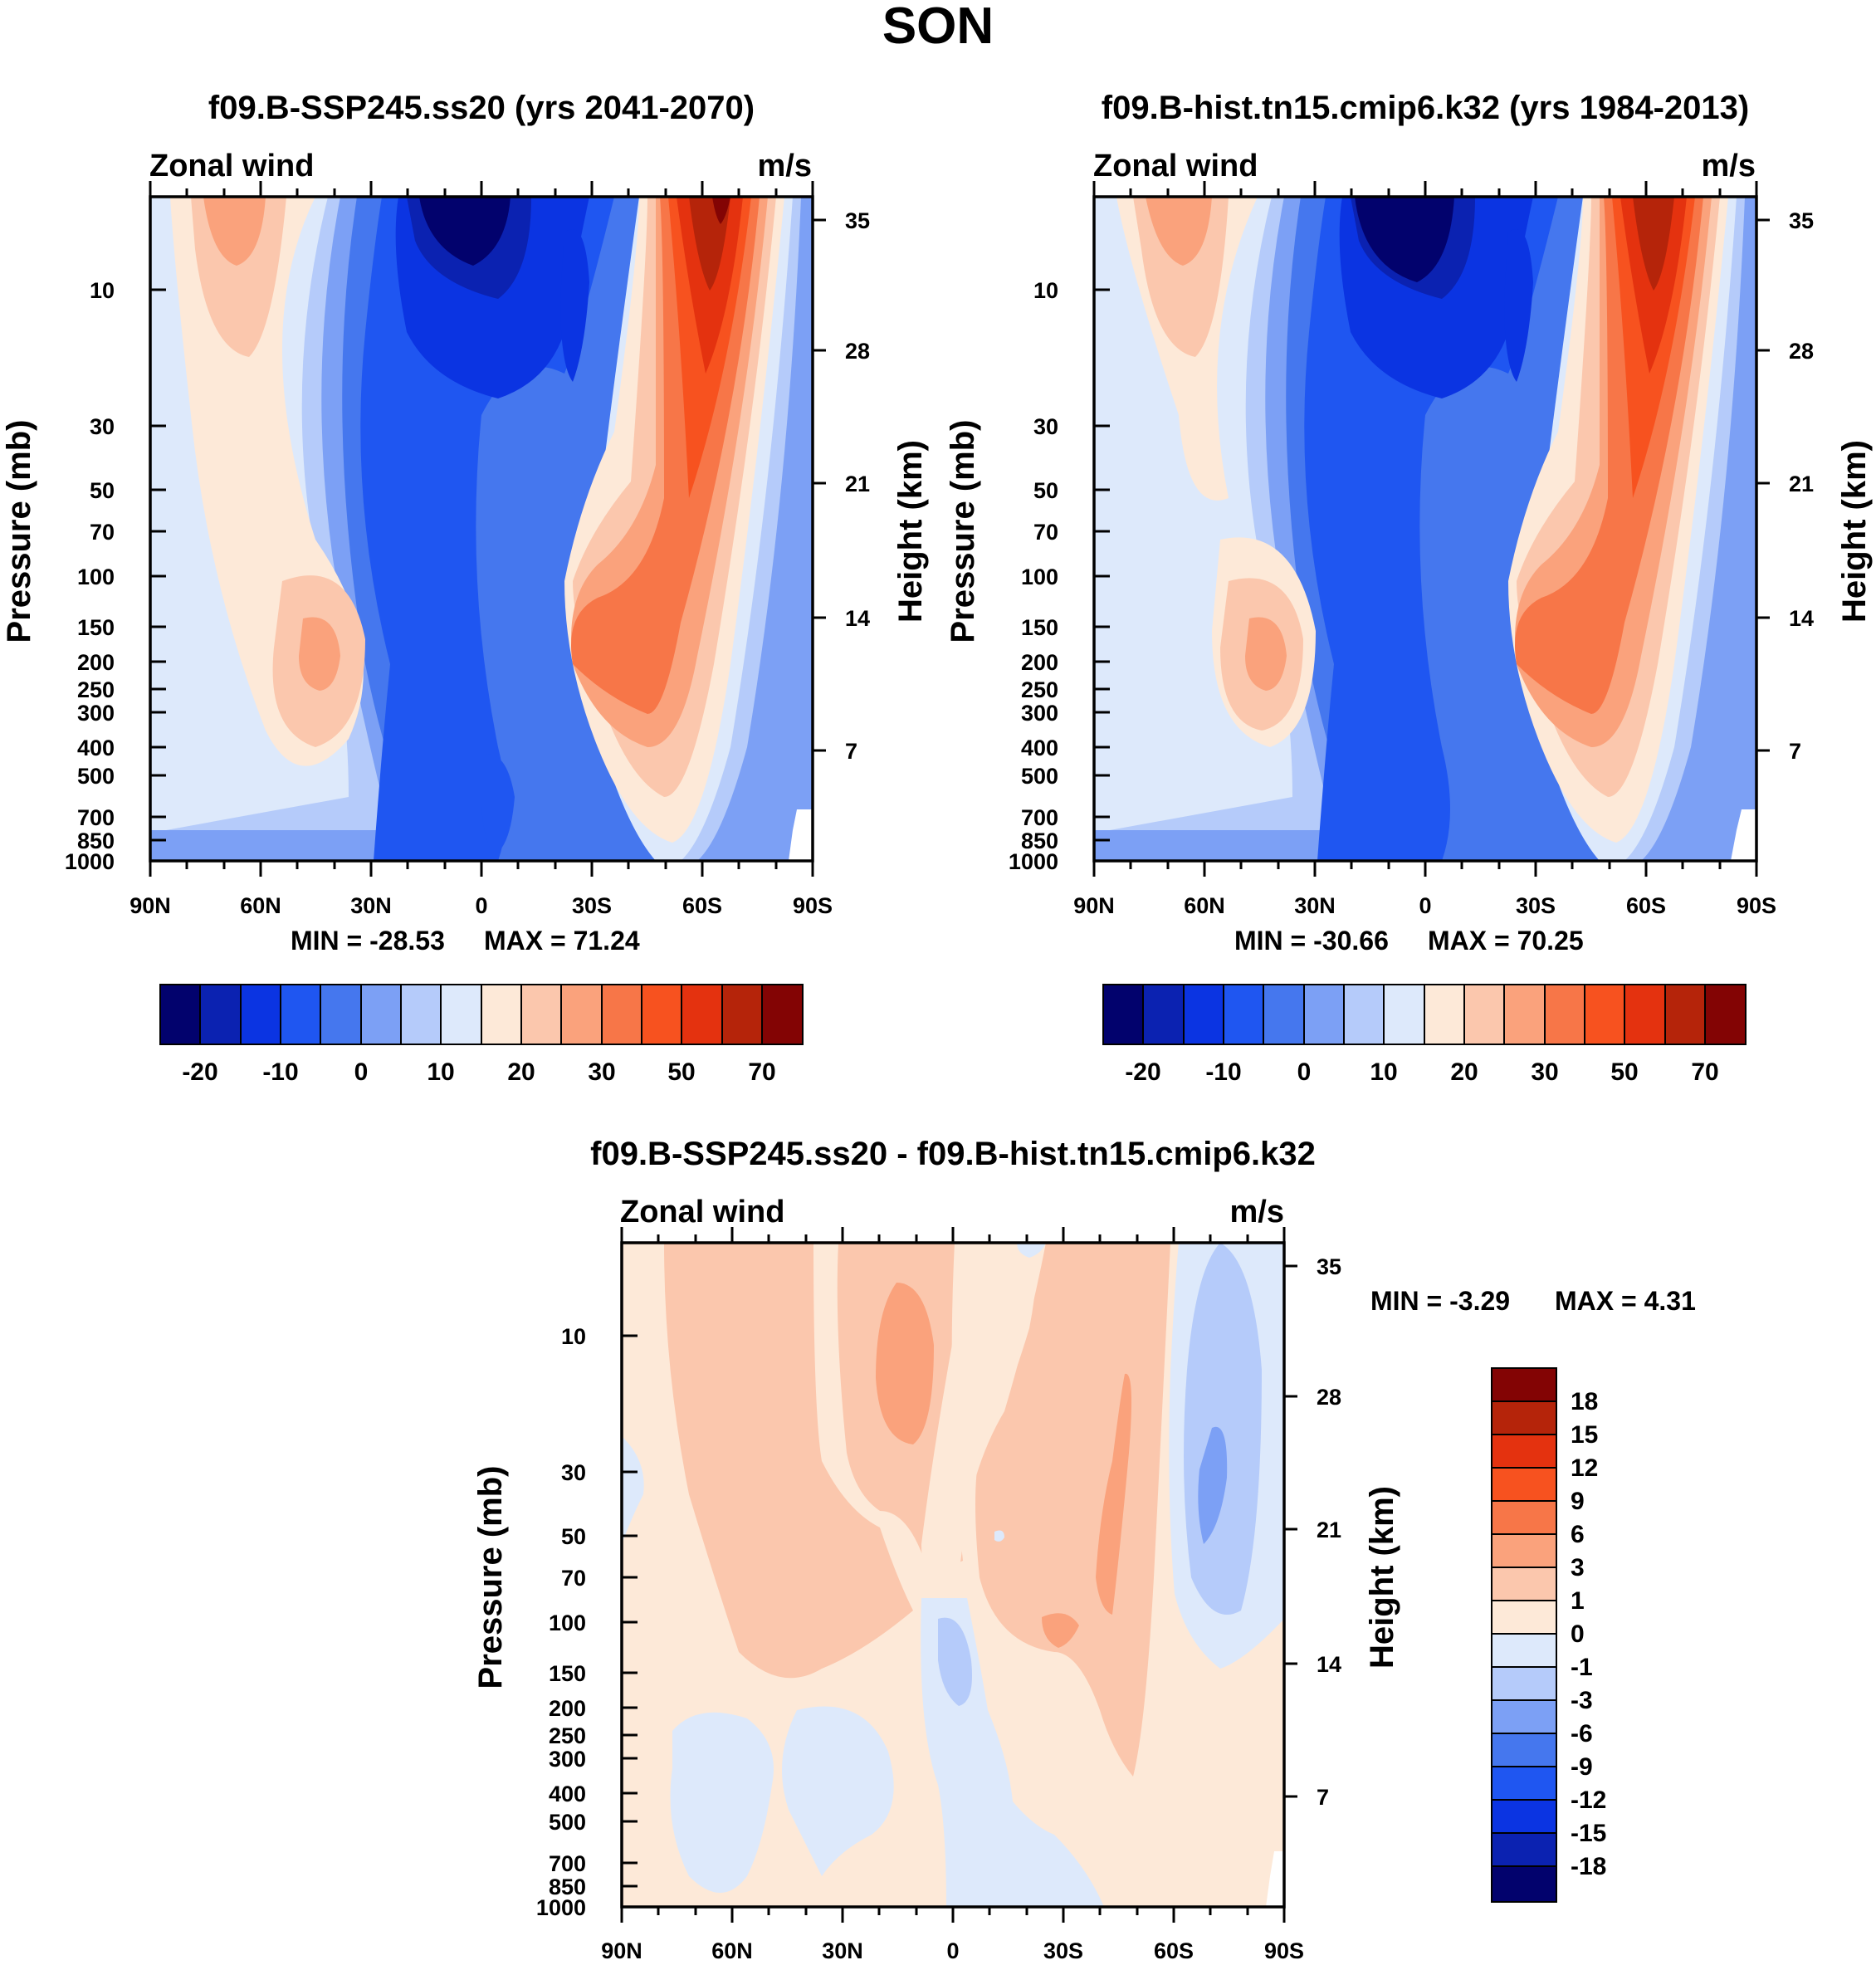 The height and width of the screenshot is (1965, 1876). What do you see at coordinates (911, 531) in the screenshot?
I see `y2-axis-label: Height (km)` at bounding box center [911, 531].